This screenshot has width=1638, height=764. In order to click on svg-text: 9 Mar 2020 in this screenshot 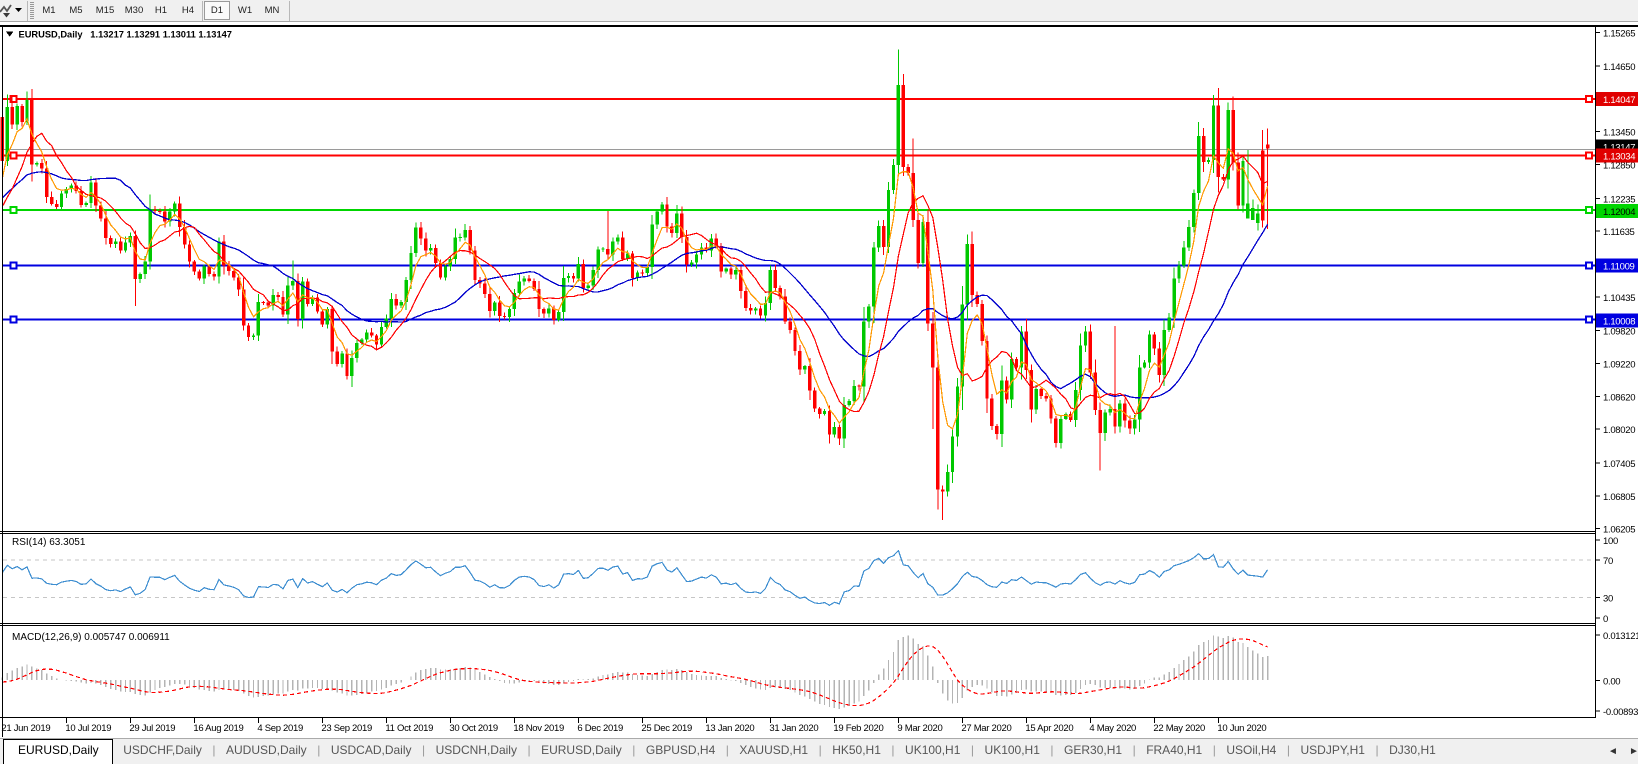, I will do `click(919, 728)`.